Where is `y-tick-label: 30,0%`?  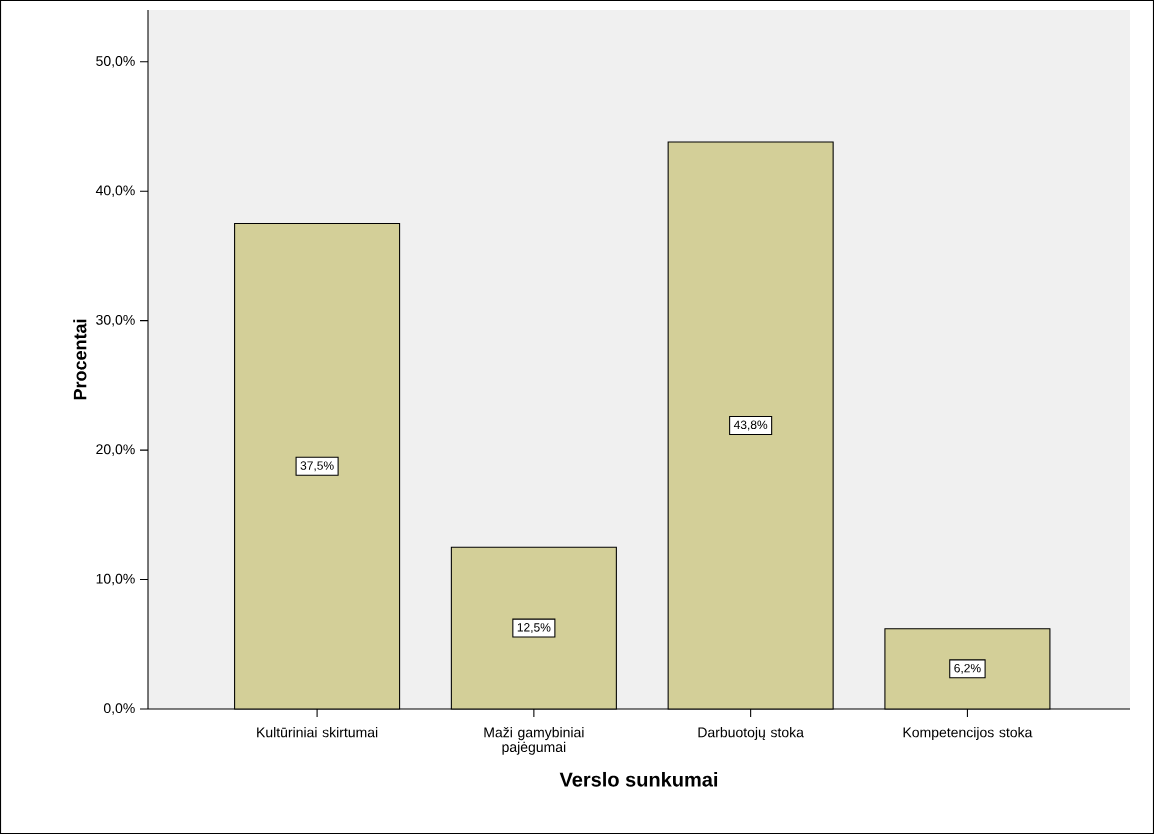 y-tick-label: 30,0% is located at coordinates (115, 320).